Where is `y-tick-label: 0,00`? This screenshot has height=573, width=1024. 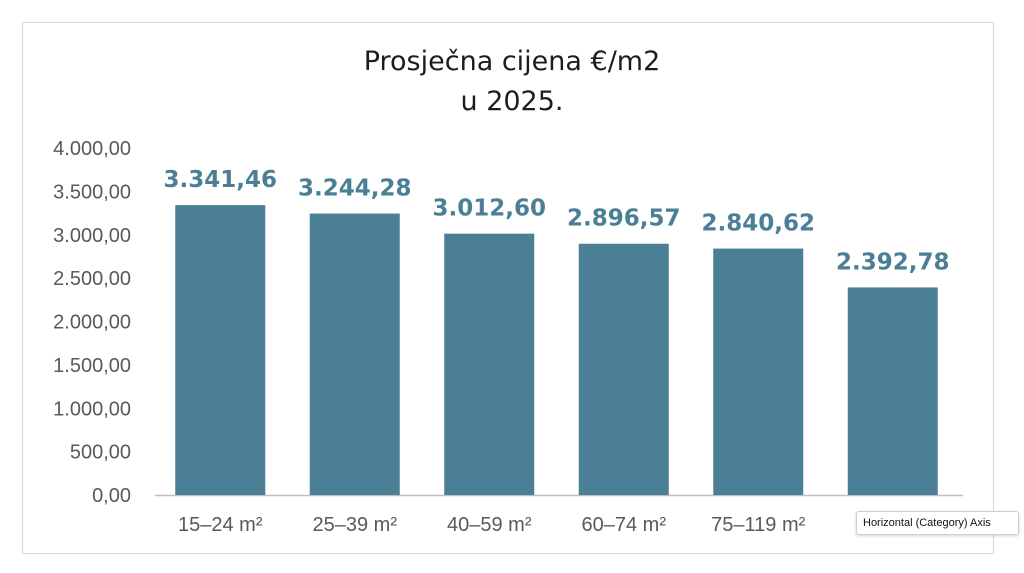 y-tick-label: 0,00 is located at coordinates (111, 496).